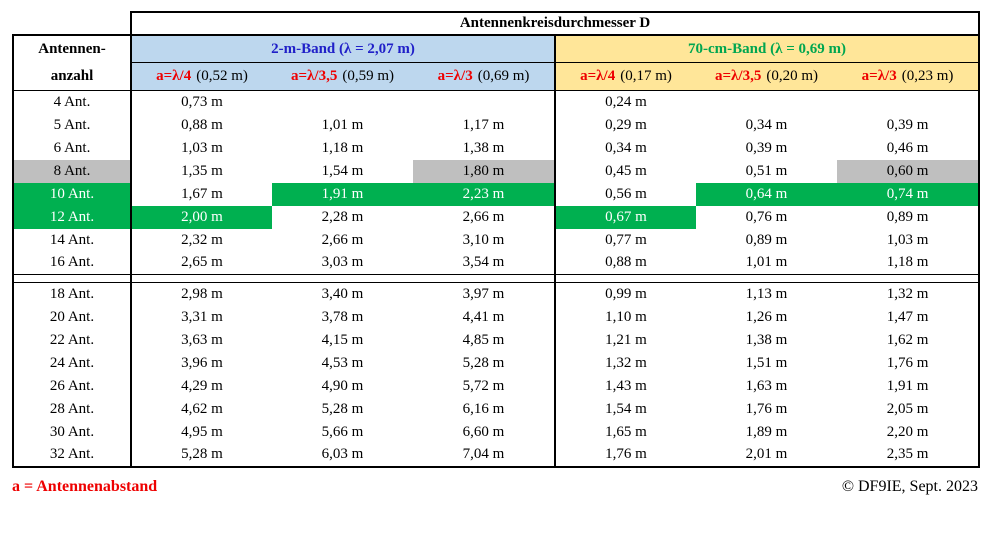 The image size is (990, 538). Describe the element at coordinates (342, 124) in the screenshot. I see `value-cell: 1,01 m` at that location.